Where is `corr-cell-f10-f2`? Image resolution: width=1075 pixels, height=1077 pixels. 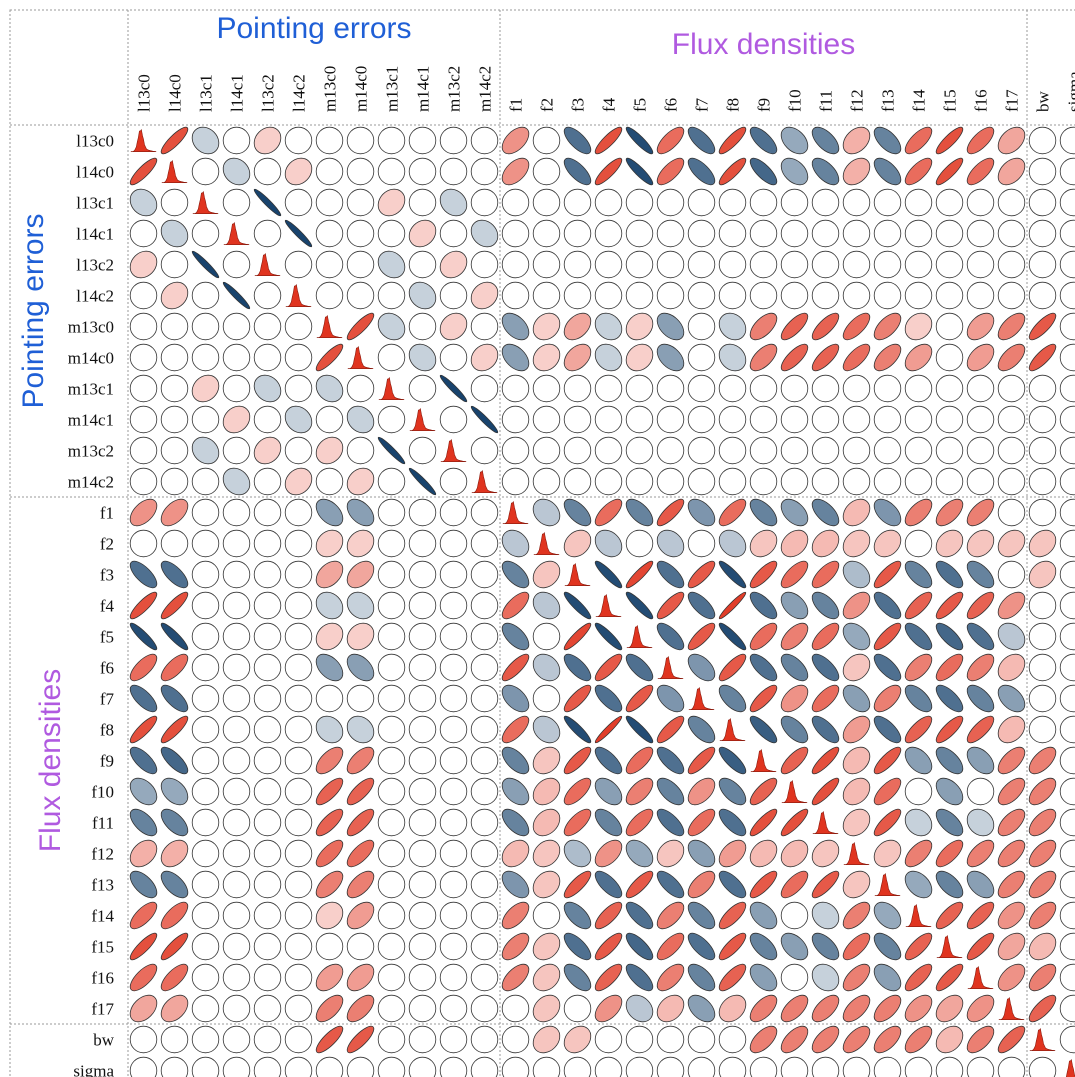 corr-cell-f10-f2 is located at coordinates (546, 791).